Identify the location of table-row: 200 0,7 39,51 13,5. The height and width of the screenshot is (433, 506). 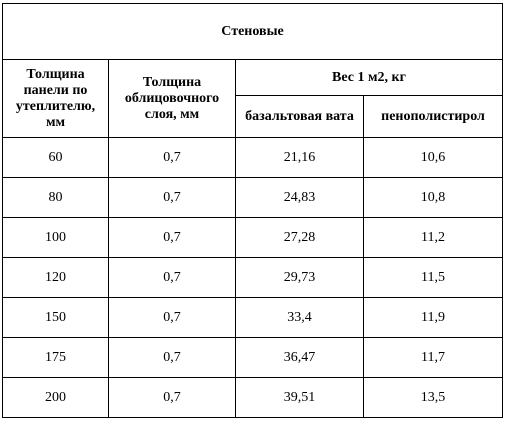
(253, 397).